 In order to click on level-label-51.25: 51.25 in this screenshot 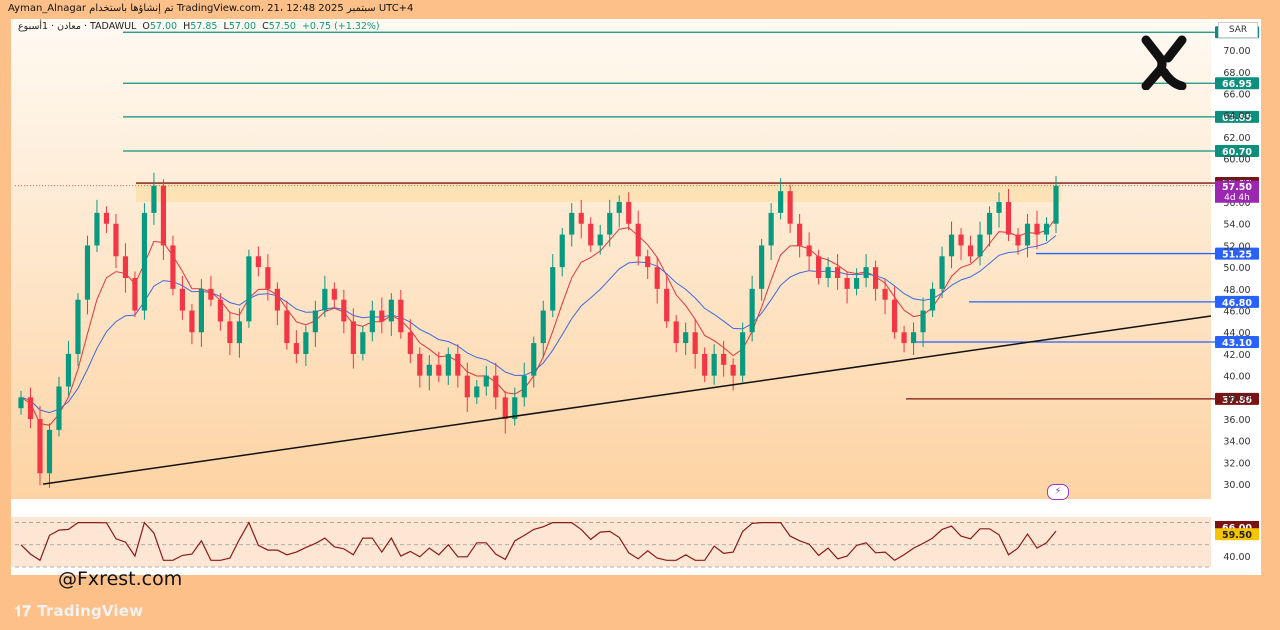, I will do `click(1237, 255)`.